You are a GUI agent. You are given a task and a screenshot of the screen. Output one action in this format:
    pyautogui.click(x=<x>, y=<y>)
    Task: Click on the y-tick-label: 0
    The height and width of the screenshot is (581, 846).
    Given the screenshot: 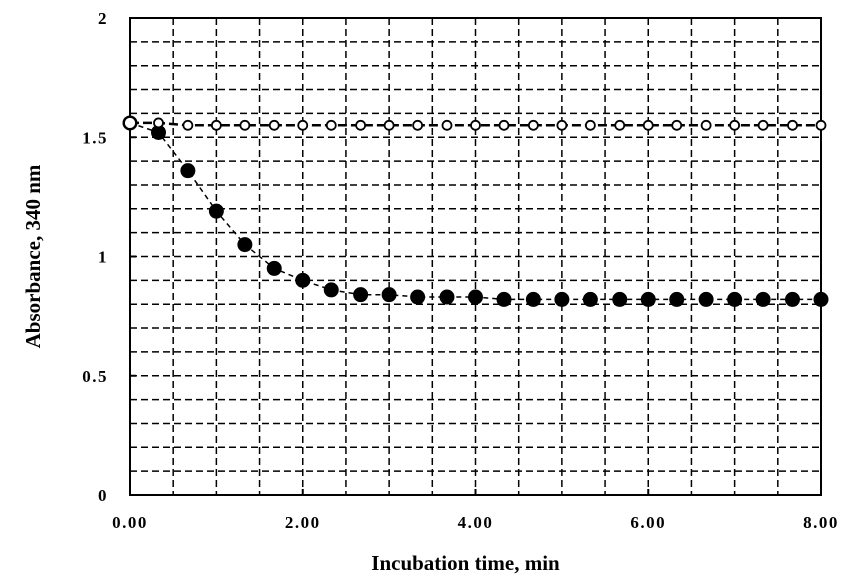 What is the action you would take?
    pyautogui.click(x=103, y=495)
    